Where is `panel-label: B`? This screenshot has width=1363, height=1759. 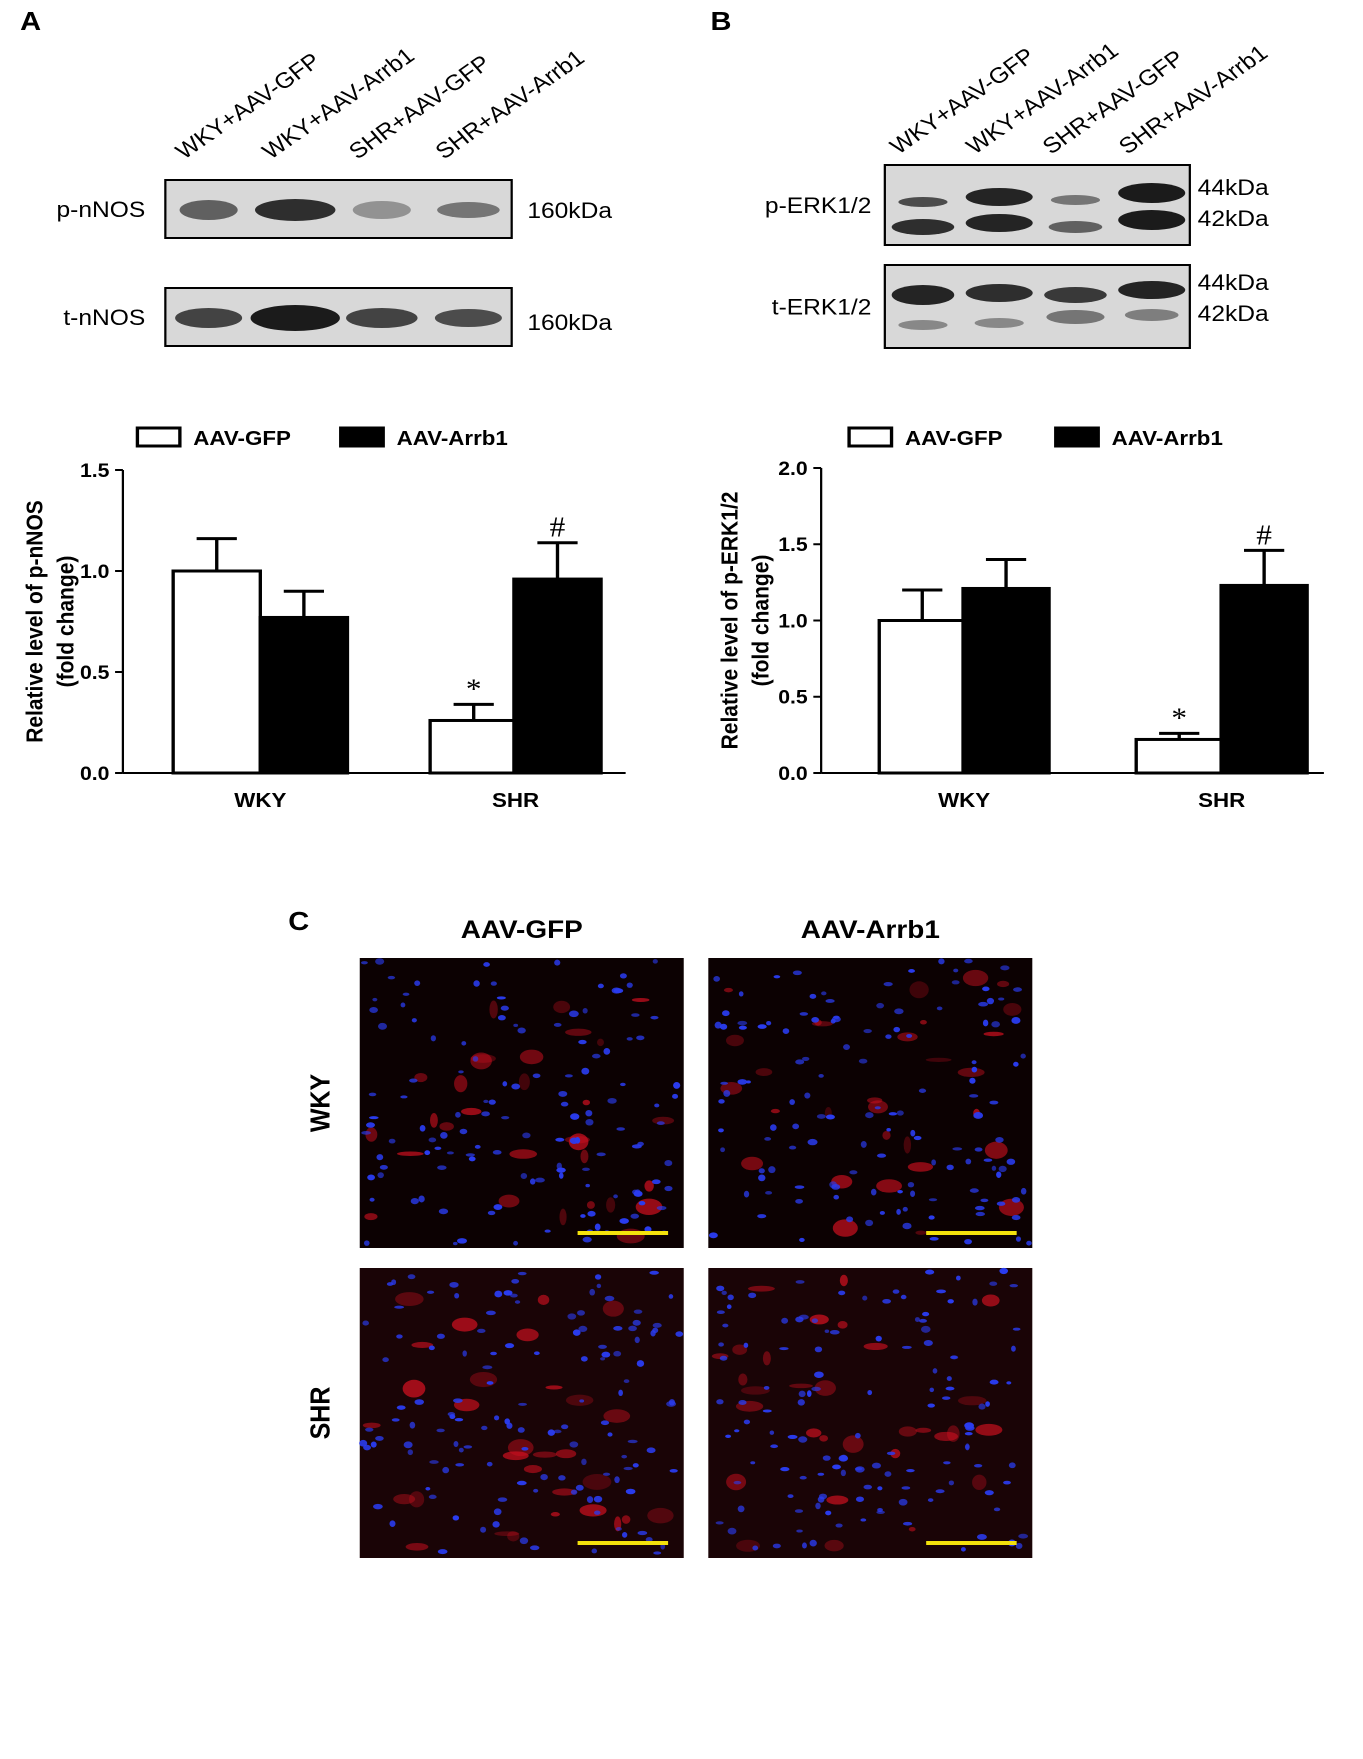
panel-label: B is located at coordinates (721, 20).